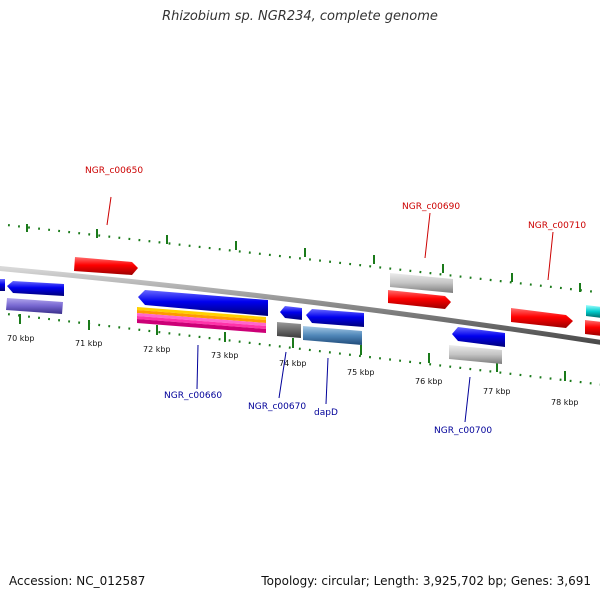  I want to click on gene-label: NGR_c00650, so click(114, 171).